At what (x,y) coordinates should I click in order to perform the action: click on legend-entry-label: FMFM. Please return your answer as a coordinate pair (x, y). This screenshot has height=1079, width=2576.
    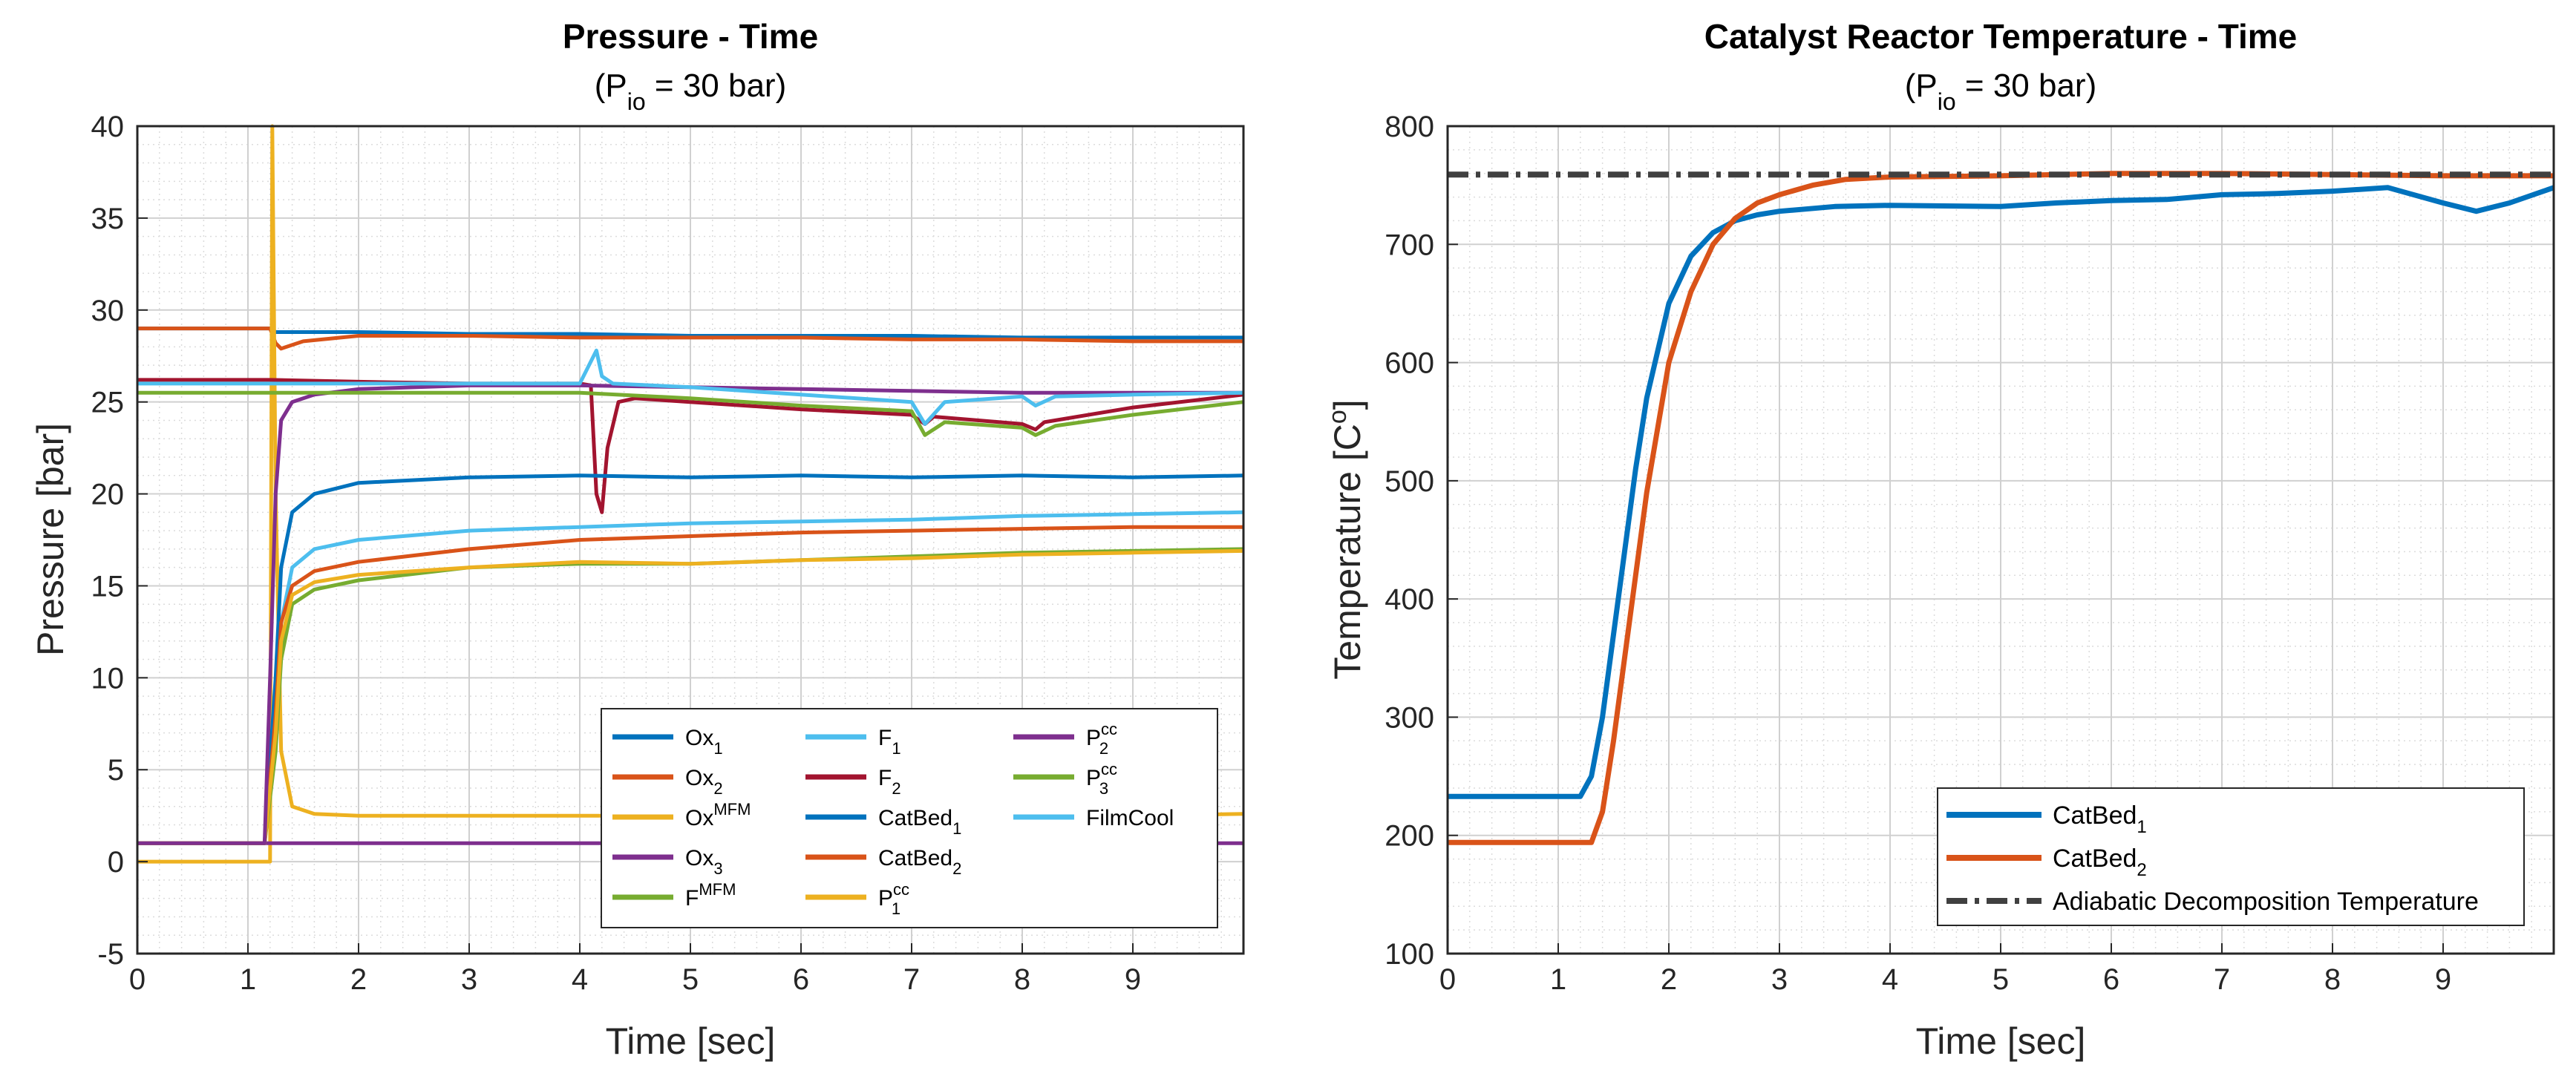
    Looking at the image, I should click on (711, 895).